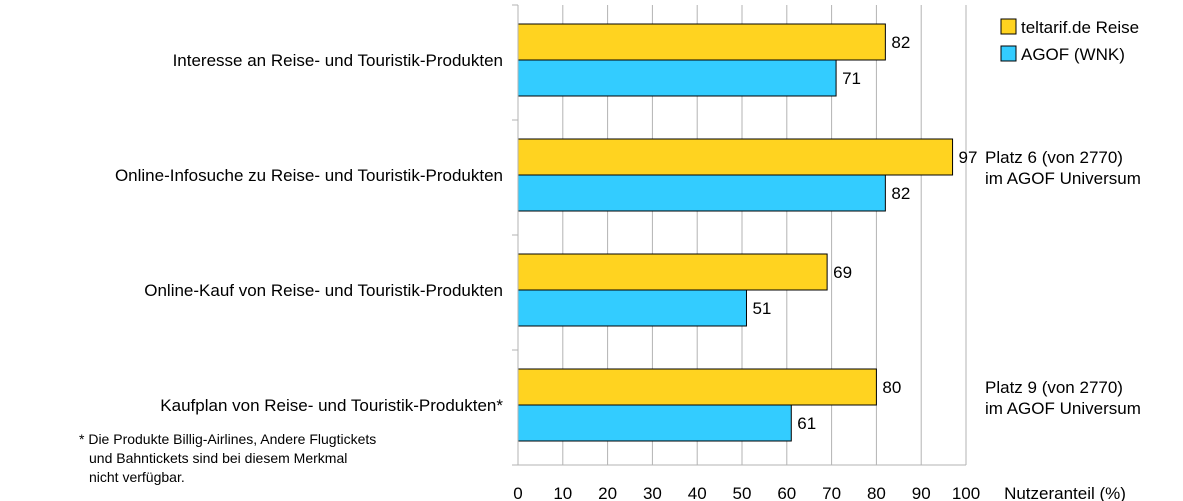  What do you see at coordinates (1054, 387) in the screenshot?
I see `annotation-line: Platz 9 (von 2770)` at bounding box center [1054, 387].